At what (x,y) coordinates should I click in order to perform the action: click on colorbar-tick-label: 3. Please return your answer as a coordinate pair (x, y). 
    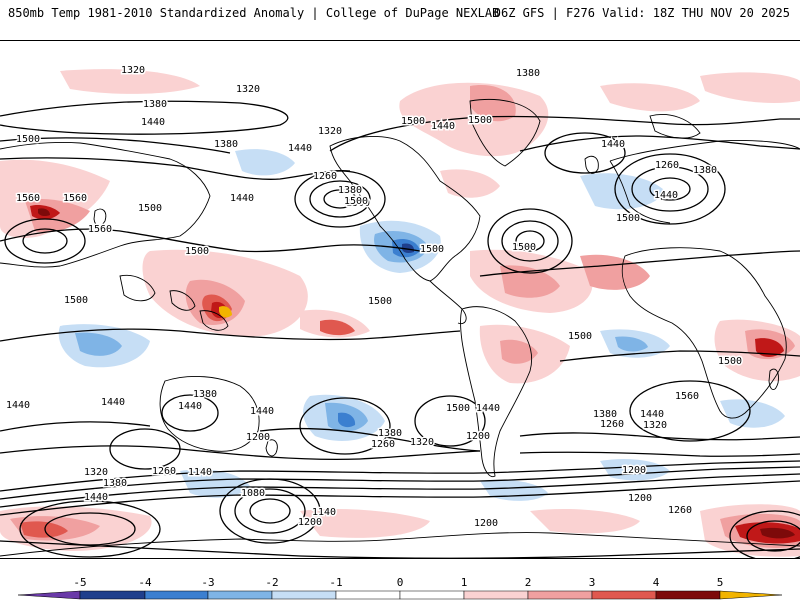
    Looking at the image, I should click on (592, 582).